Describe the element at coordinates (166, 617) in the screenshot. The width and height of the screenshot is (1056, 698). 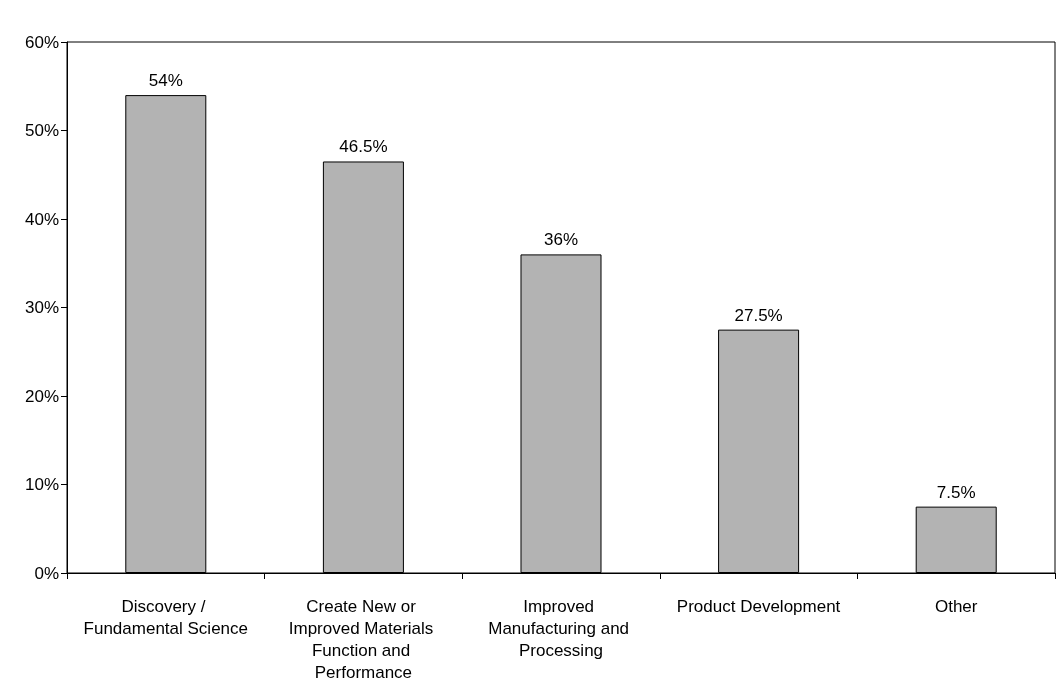
I see `x-tick-label: Discovery / Fundamental Science` at that location.